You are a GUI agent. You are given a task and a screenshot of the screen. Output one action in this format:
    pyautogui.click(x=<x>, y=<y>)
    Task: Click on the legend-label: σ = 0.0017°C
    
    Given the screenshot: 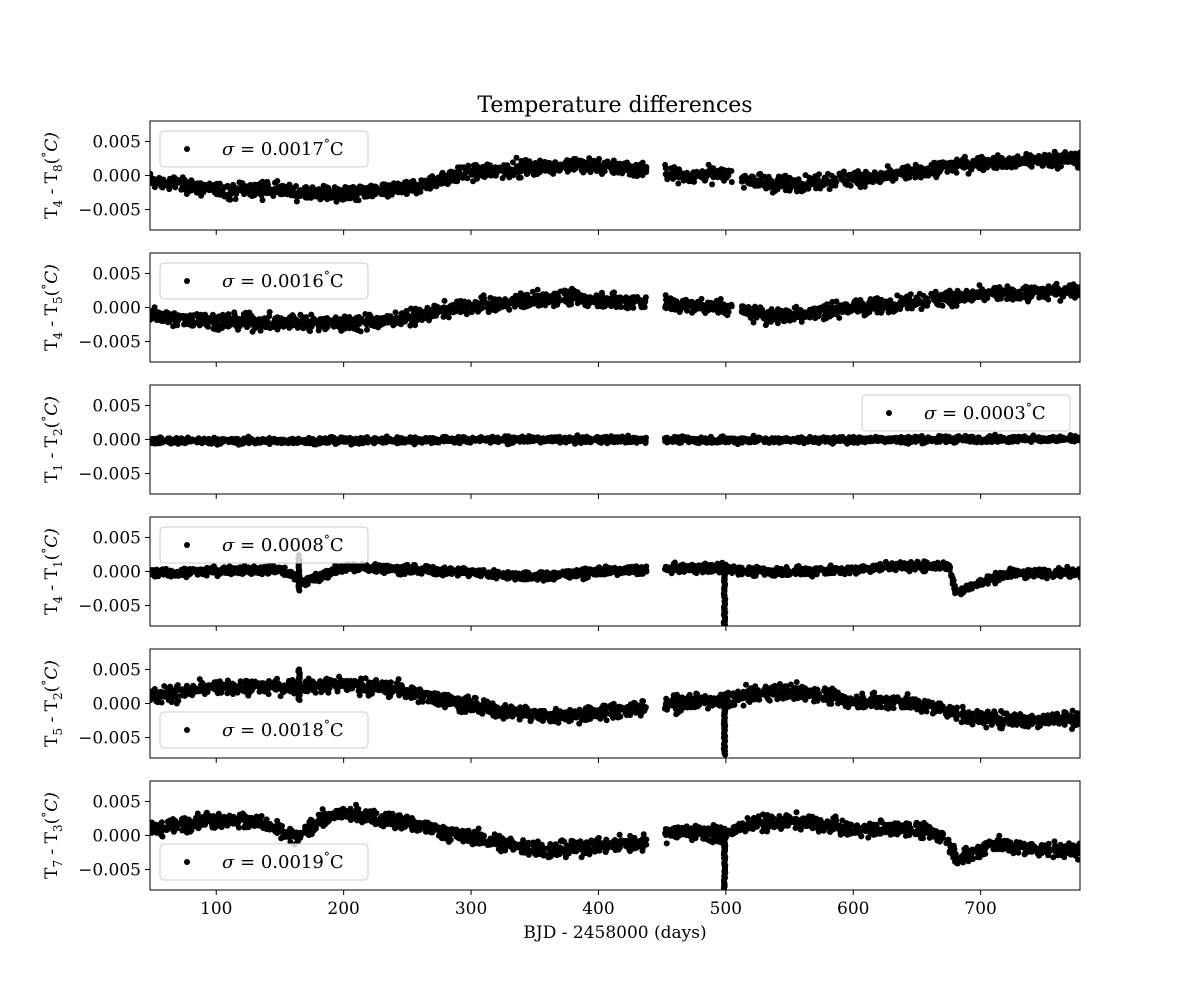 What is the action you would take?
    pyautogui.click(x=283, y=148)
    